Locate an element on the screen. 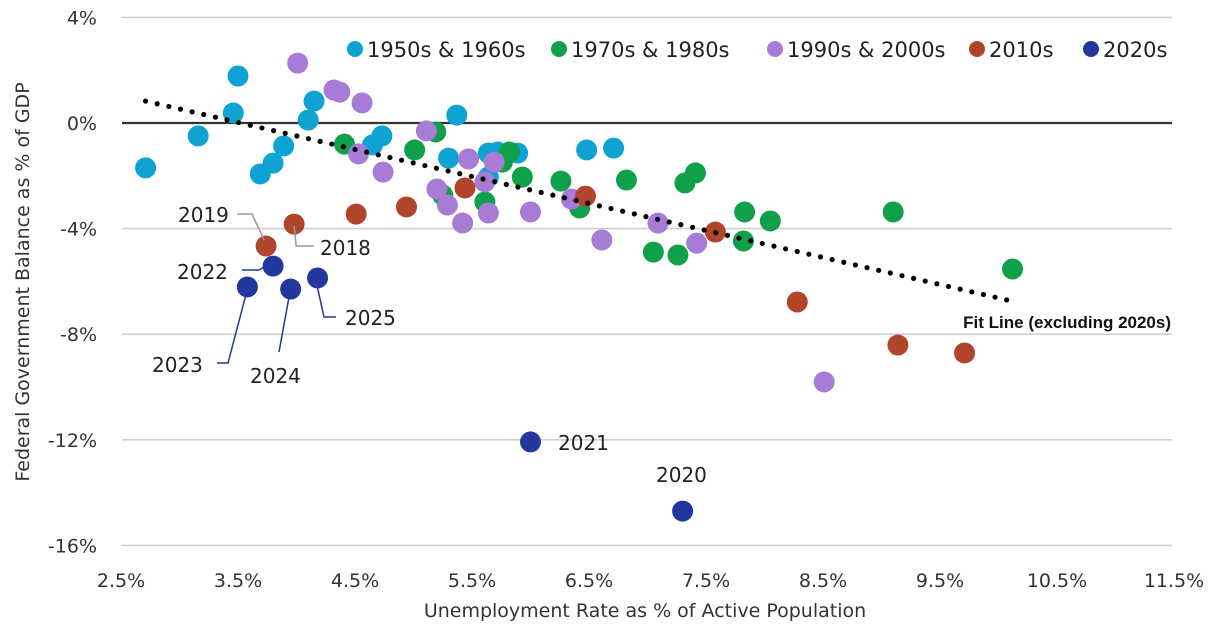  legend-label: 2020s is located at coordinates (1135, 50).